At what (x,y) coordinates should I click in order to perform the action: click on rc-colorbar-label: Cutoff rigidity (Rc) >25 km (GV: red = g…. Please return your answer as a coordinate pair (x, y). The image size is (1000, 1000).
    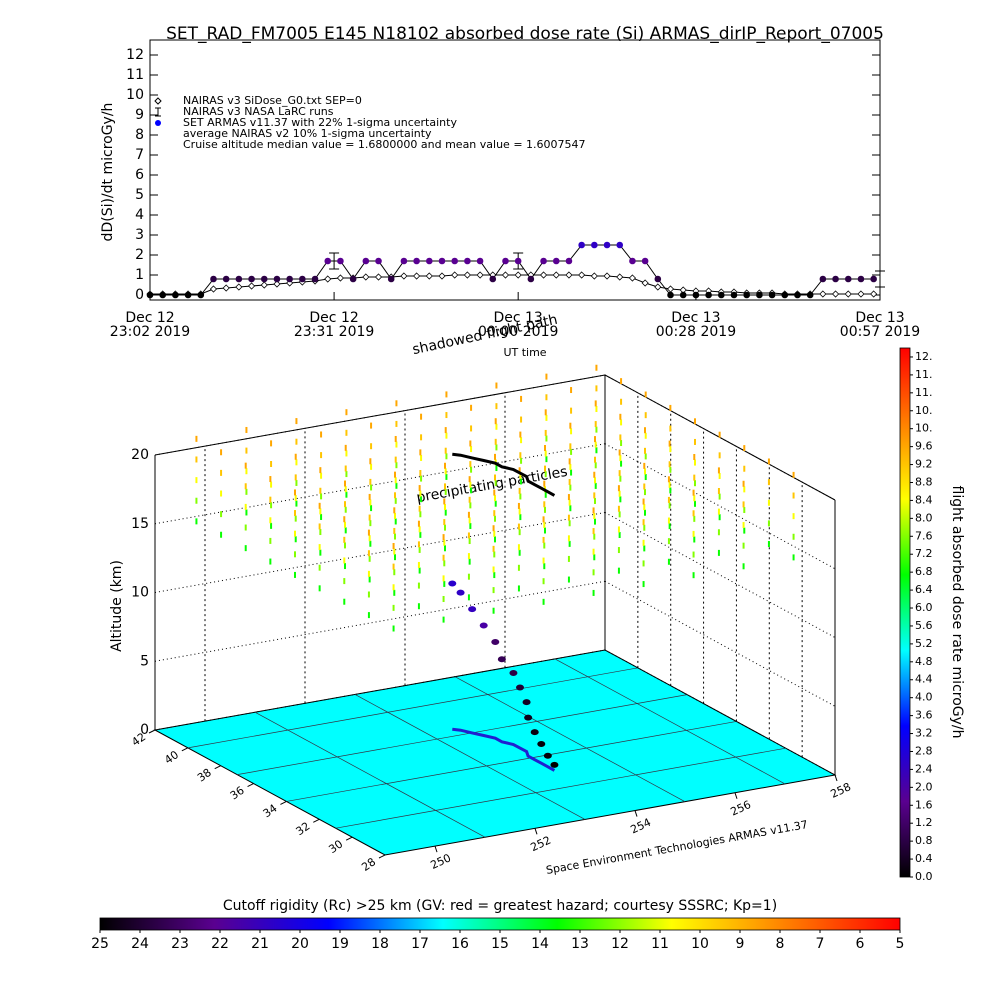
    Looking at the image, I should click on (500, 906).